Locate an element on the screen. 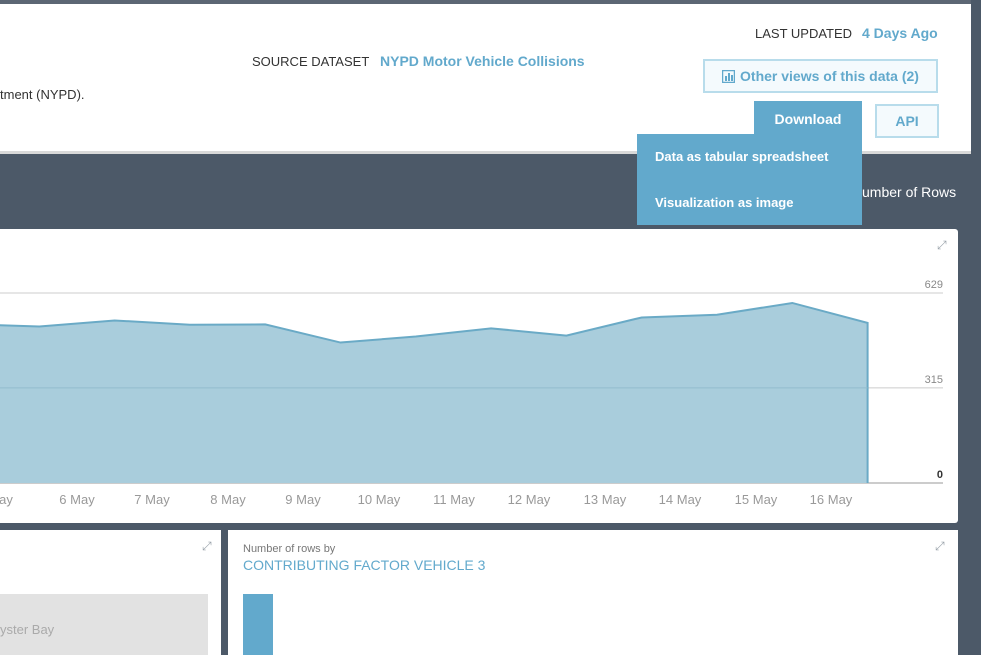 This screenshot has width=981, height=655. x-tick-label: 7 May is located at coordinates (152, 499).